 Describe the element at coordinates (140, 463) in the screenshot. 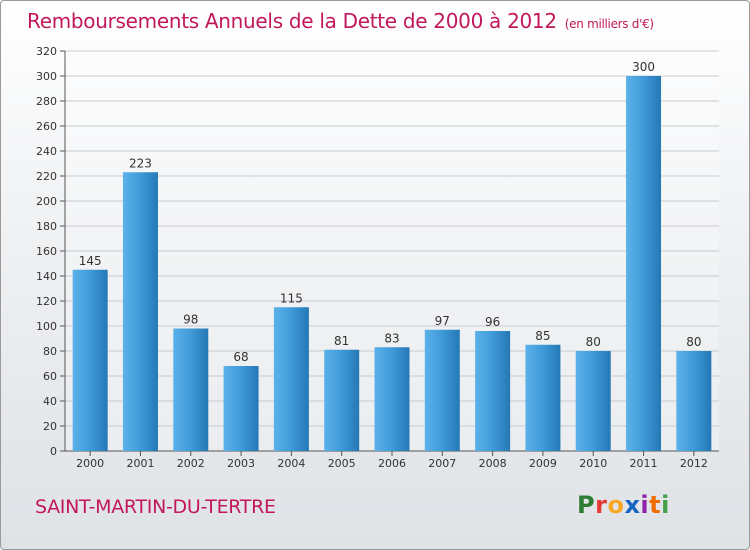

I see `x-tick-label: 2001` at that location.